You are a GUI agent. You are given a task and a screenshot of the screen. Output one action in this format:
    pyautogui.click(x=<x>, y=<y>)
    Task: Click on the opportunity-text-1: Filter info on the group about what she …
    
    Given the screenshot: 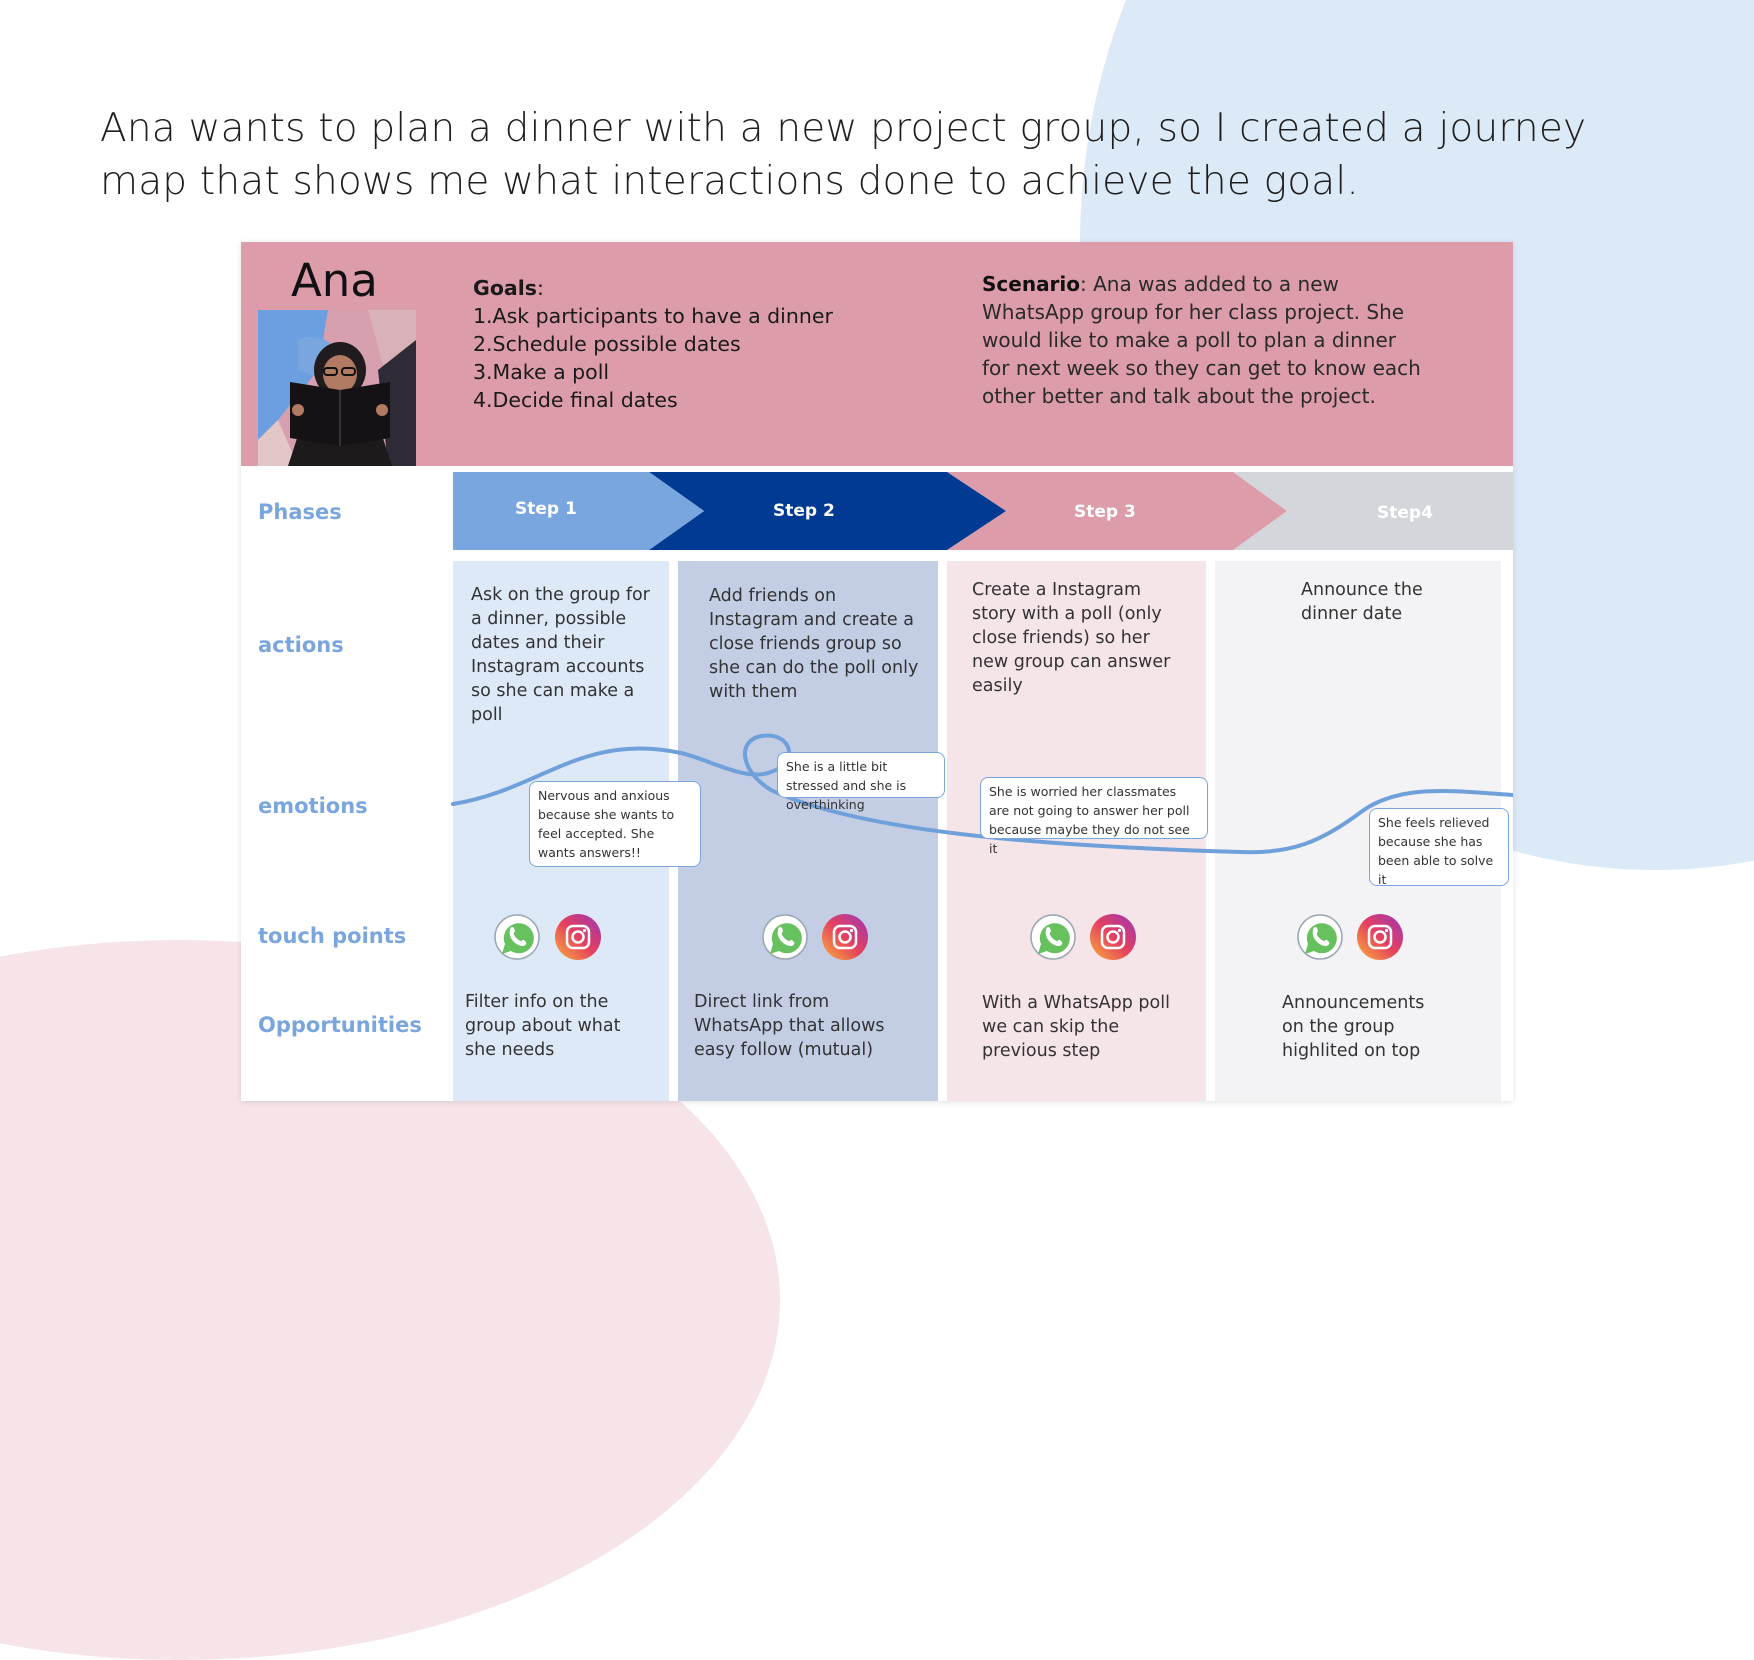 What is the action you would take?
    pyautogui.click(x=543, y=1026)
    